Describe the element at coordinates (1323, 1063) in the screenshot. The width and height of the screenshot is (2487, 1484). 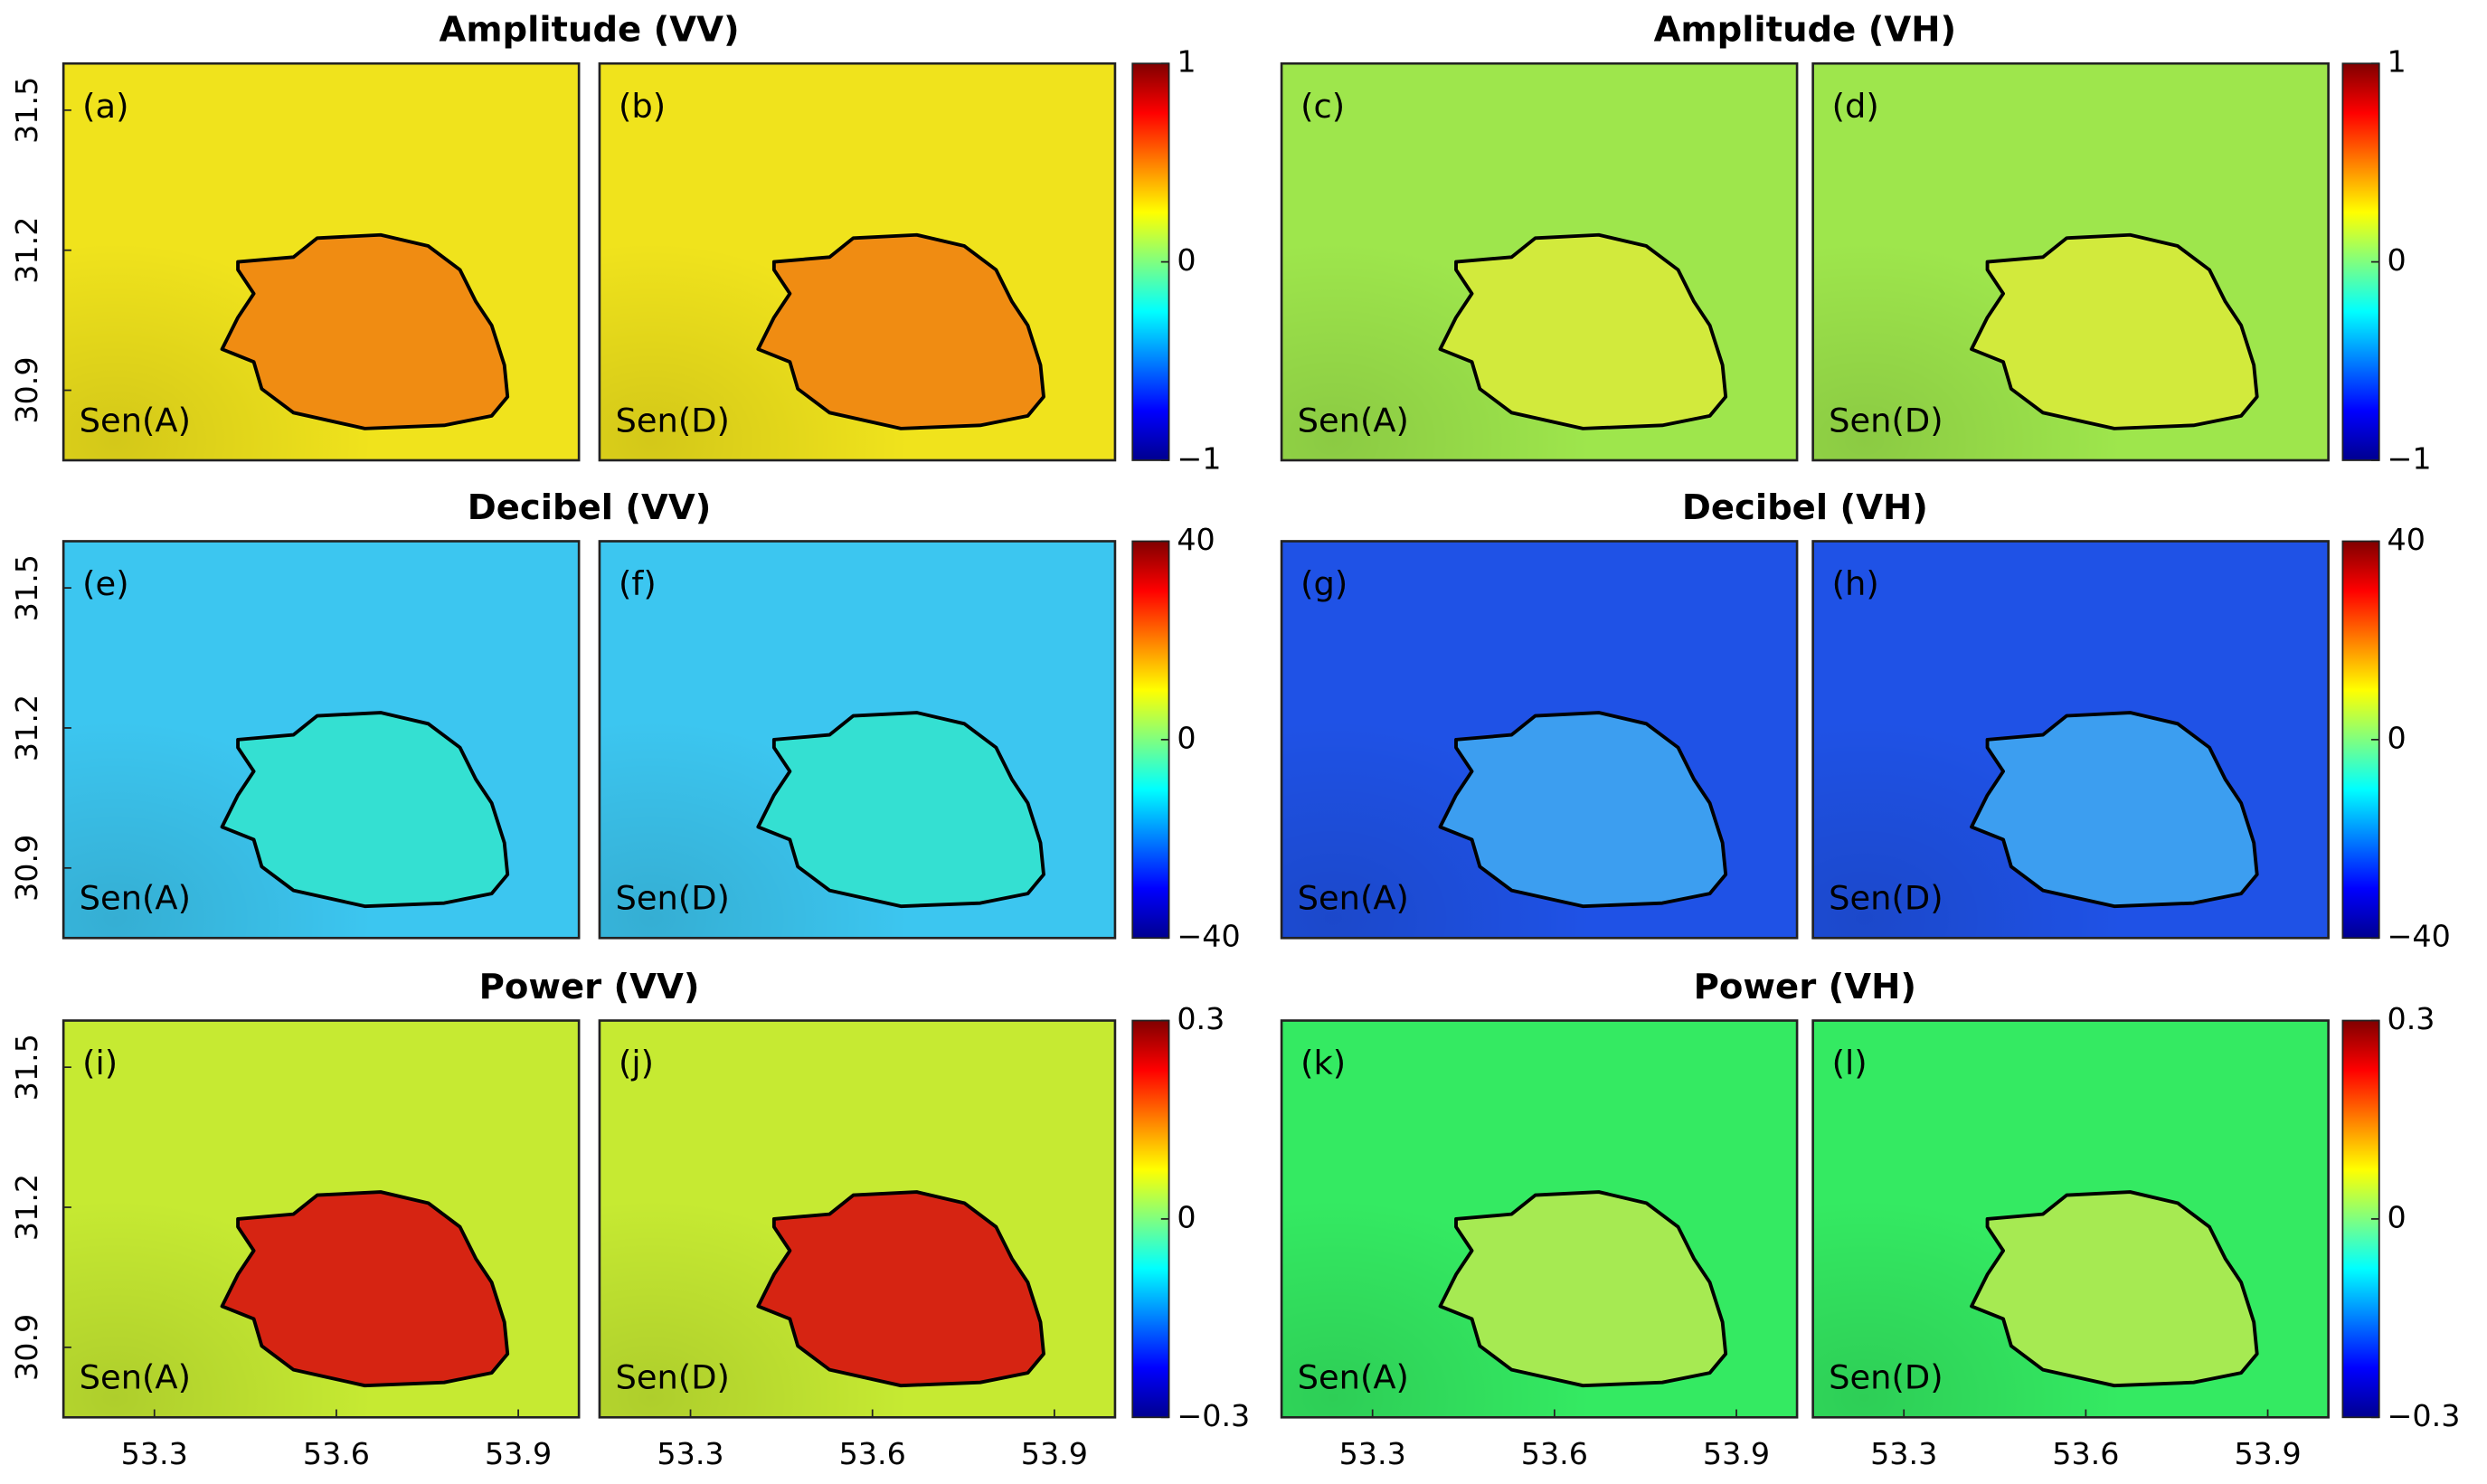
I see `panel-label: (k)` at that location.